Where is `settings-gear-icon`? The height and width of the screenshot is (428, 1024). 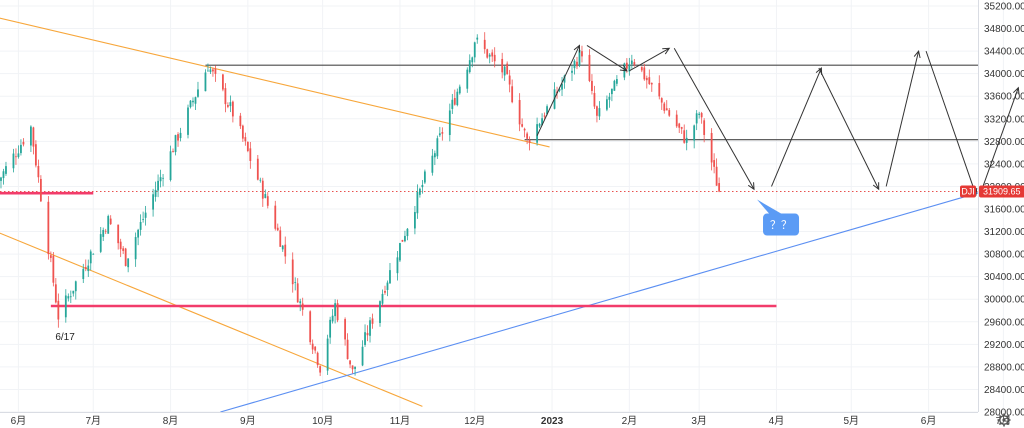 settings-gear-icon is located at coordinates (1004, 420).